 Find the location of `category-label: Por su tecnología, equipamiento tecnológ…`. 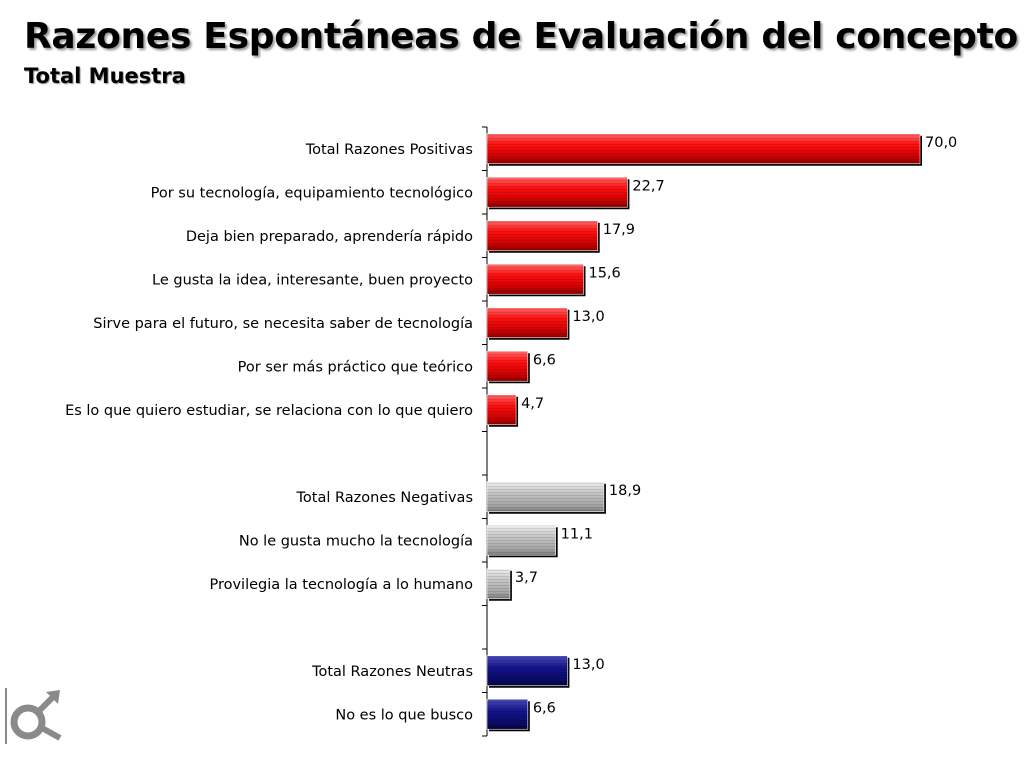

category-label: Por su tecnología, equipamiento tecnológ… is located at coordinates (312, 193).